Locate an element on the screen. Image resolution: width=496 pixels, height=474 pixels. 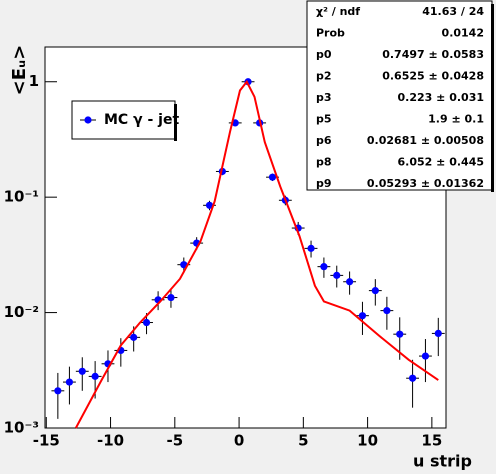
stats-shadow is located at coordinates (492, 98).